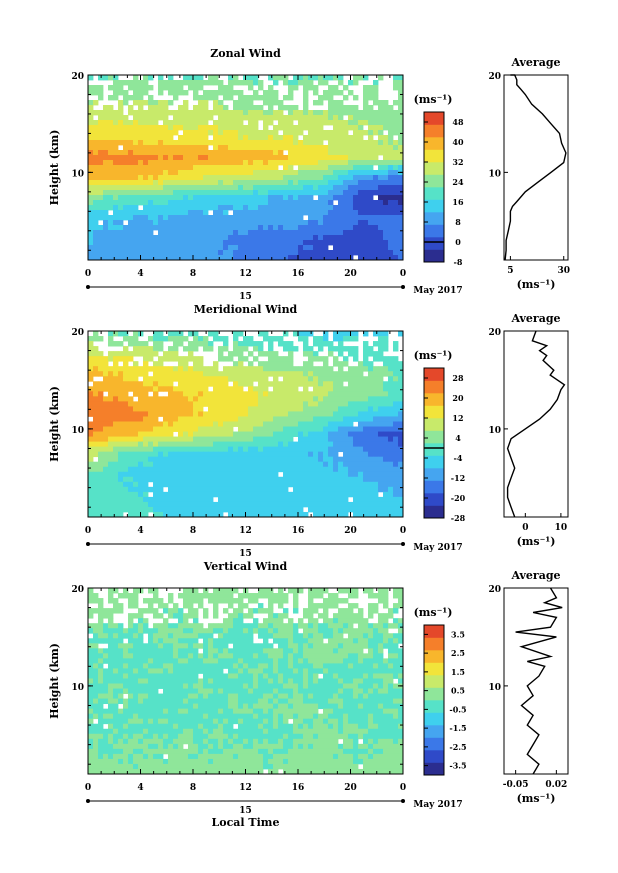  What do you see at coordinates (434, 156) in the screenshot?
I see `colorbar-segment` at bounding box center [434, 156].